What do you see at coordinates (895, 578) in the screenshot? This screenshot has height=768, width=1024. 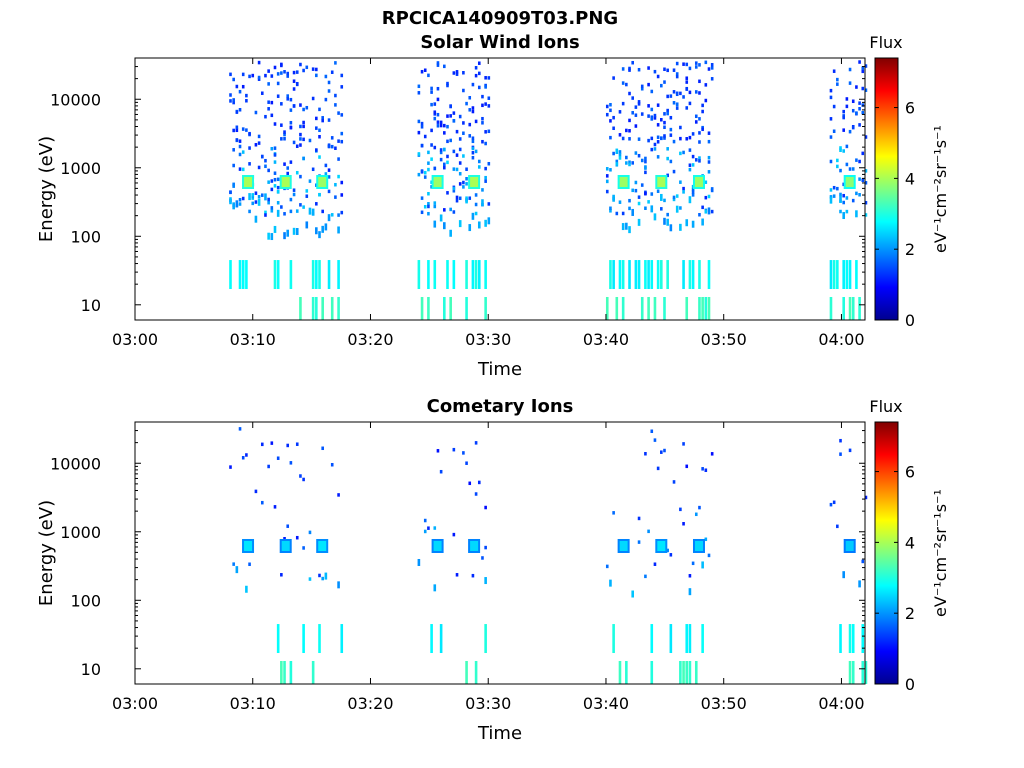 I see `colorbar-ticks: 0 2 4 6` at bounding box center [895, 578].